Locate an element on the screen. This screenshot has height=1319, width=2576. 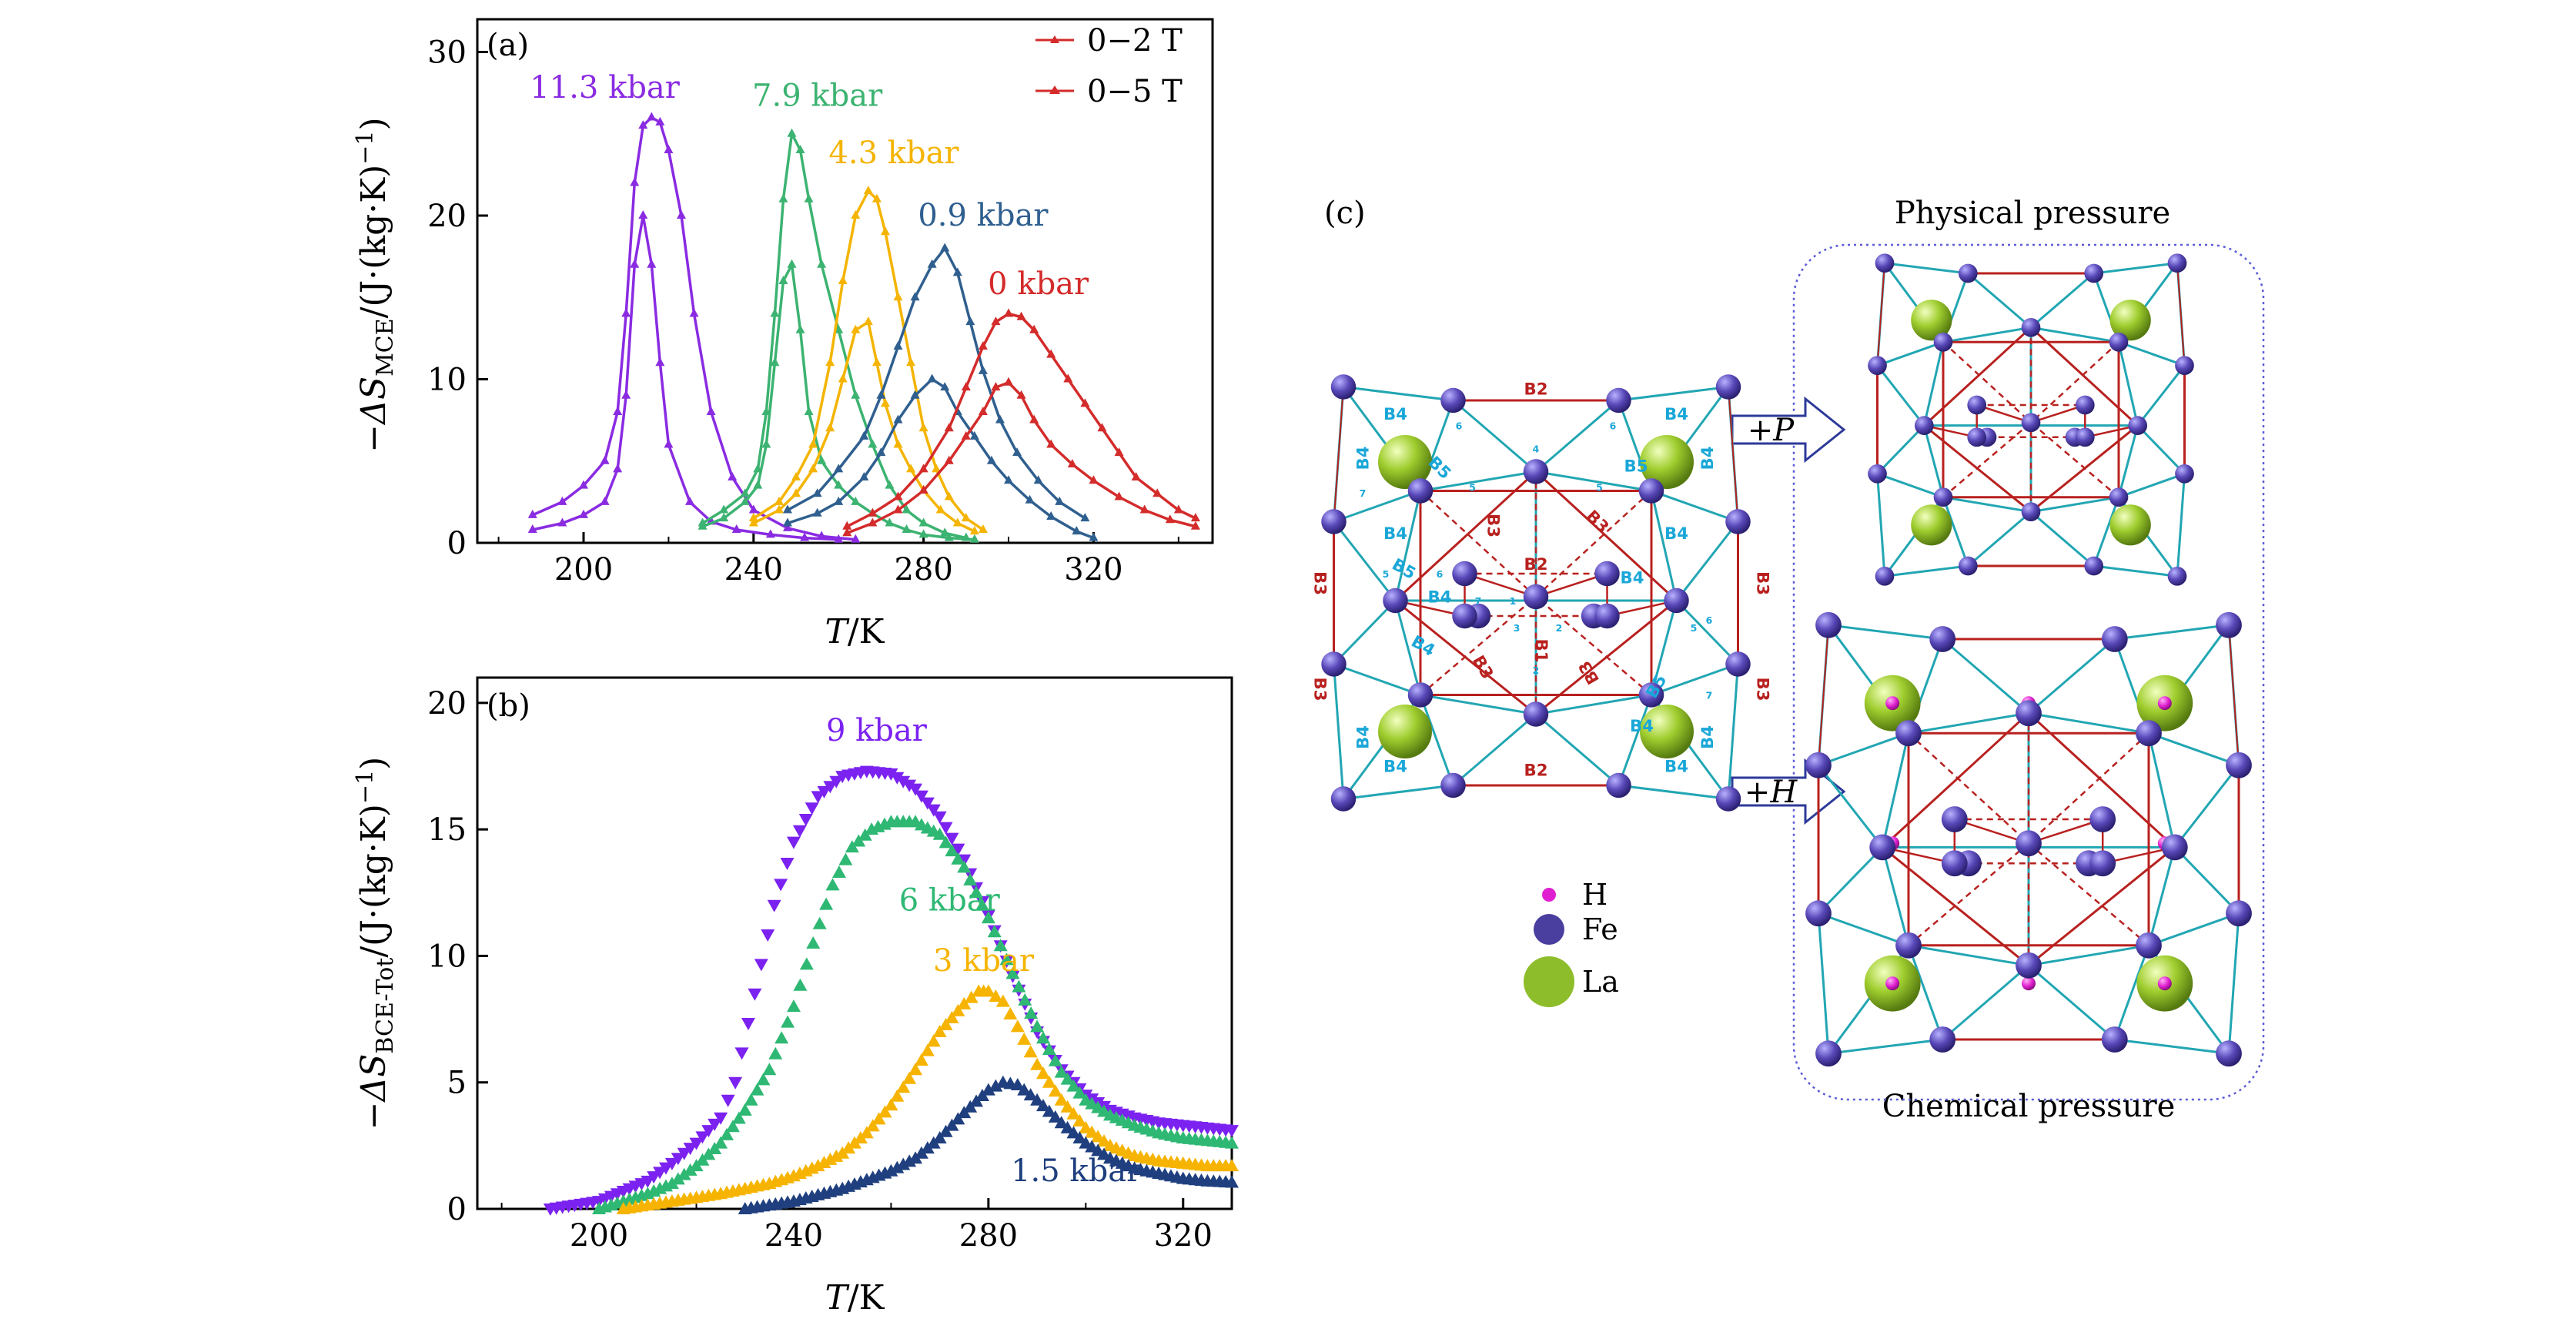
h-atom is located at coordinates (1893, 983).